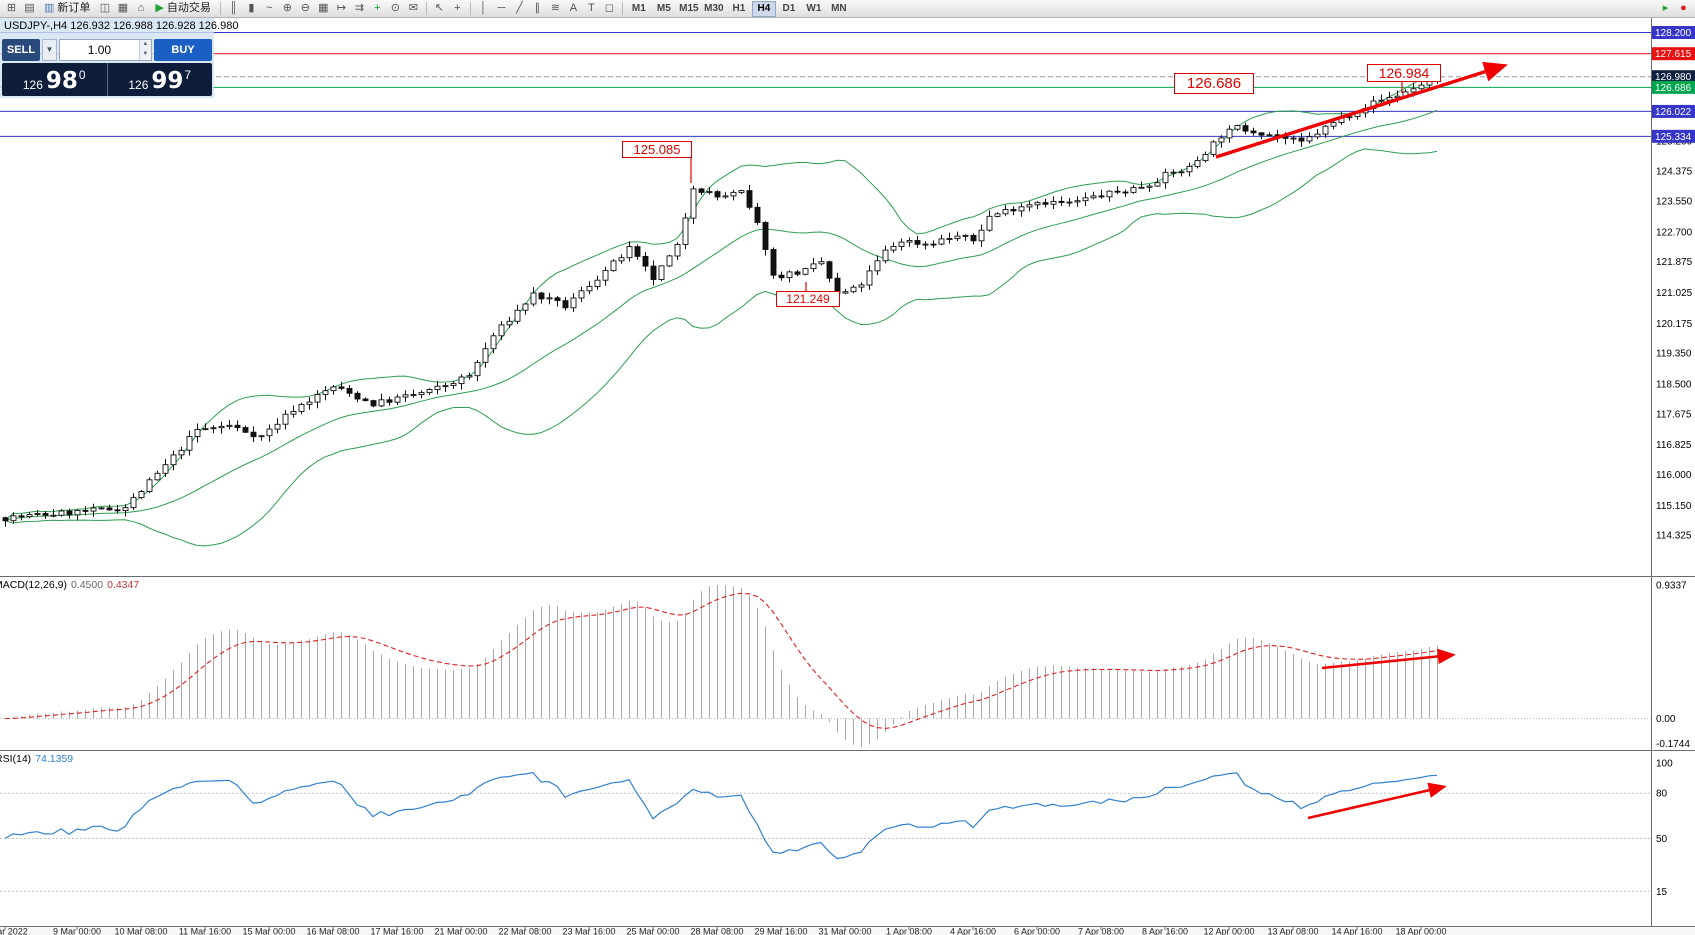 This screenshot has height=935, width=1695. Describe the element at coordinates (1674, 354) in the screenshot. I see `price-tick-label: 119.350` at that location.